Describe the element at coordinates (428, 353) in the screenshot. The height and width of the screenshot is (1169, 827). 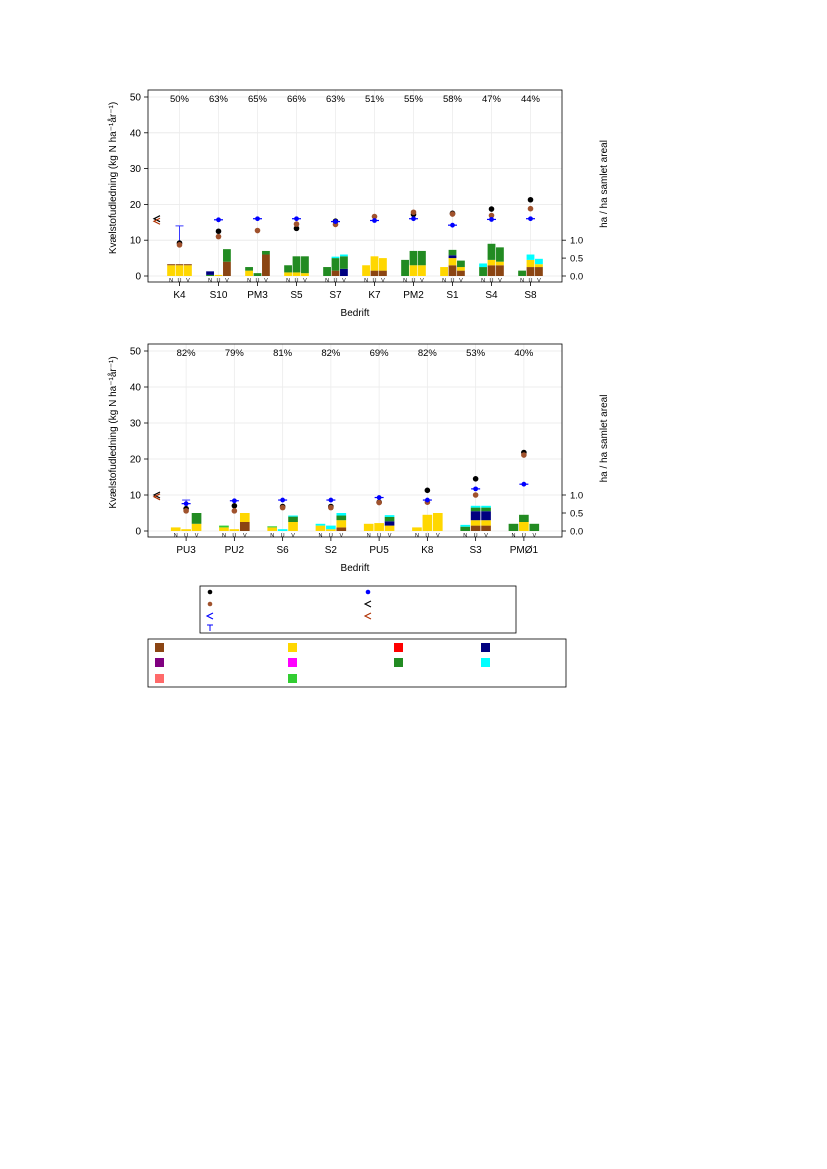
I see `percent-label: 82%` at that location.